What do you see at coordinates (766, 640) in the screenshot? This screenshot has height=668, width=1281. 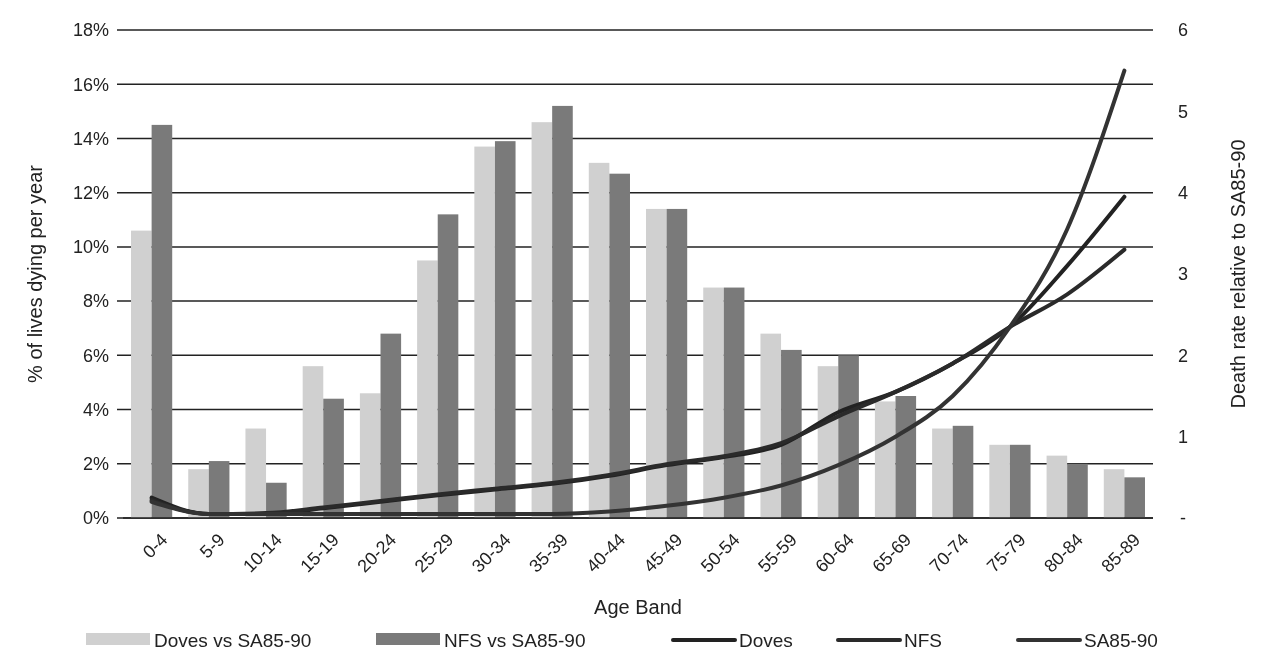 I see `legend-label: Doves` at bounding box center [766, 640].